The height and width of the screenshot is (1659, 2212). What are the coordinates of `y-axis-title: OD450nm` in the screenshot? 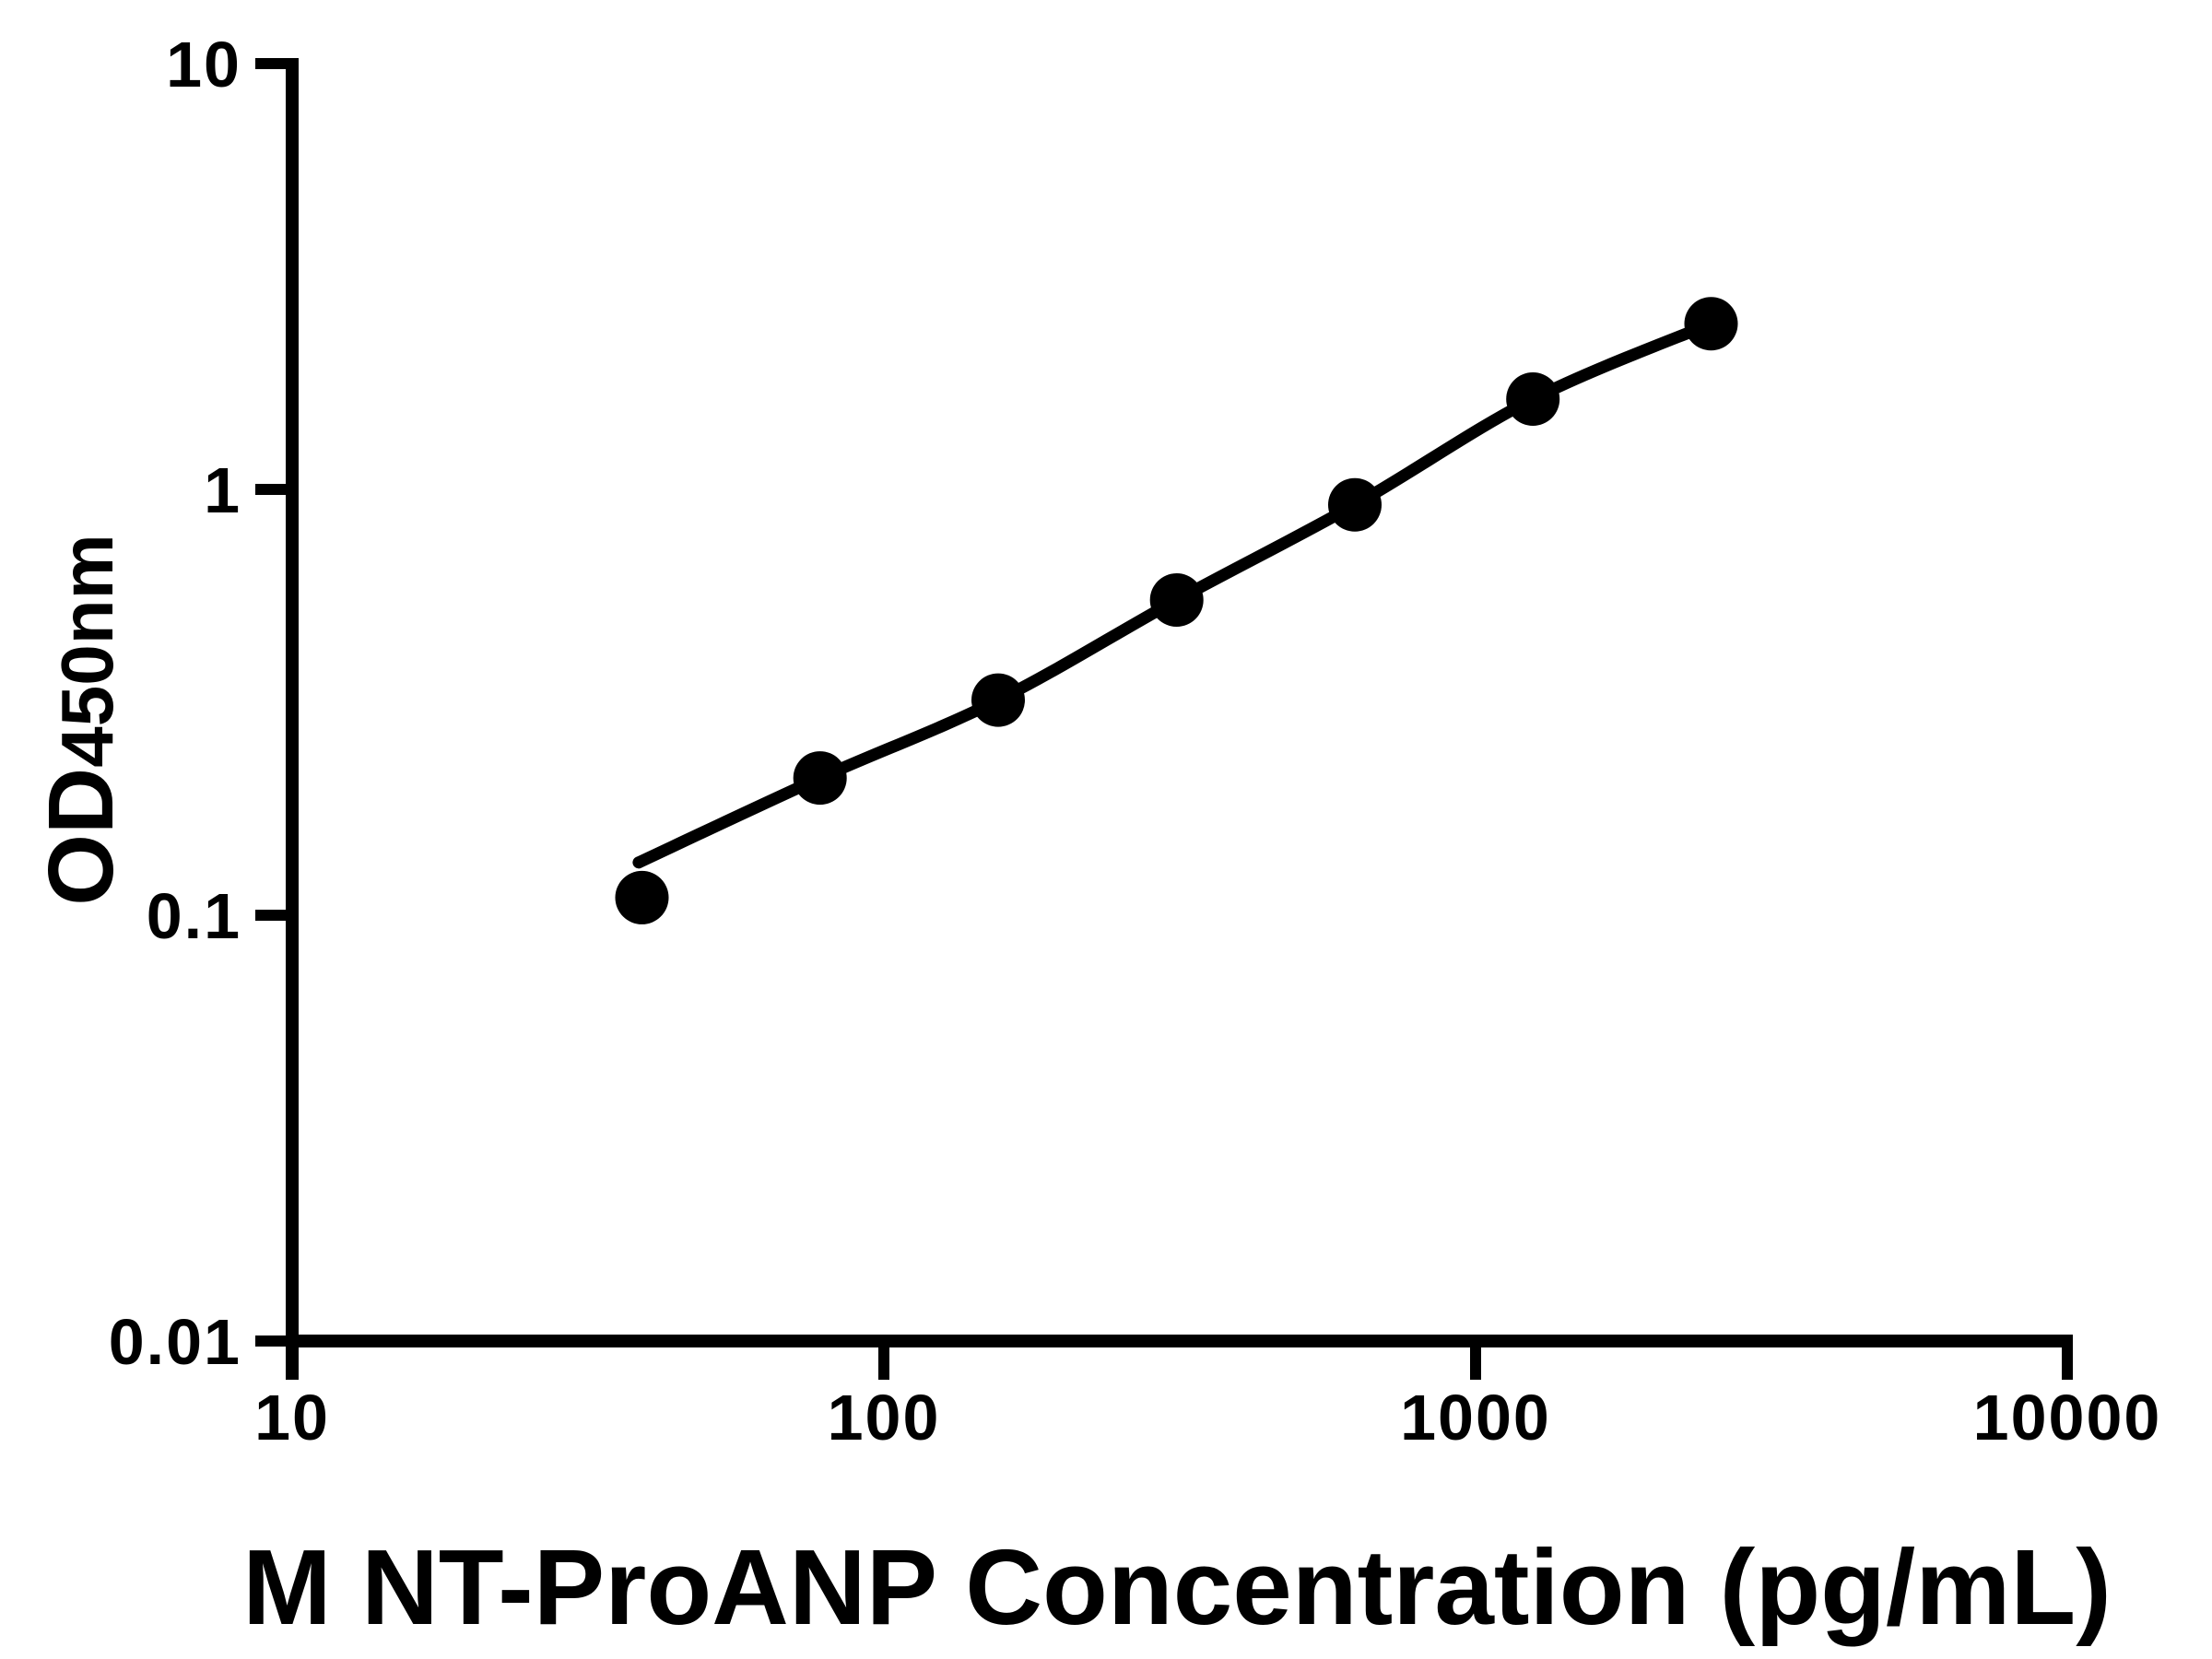 It's located at (81, 719).